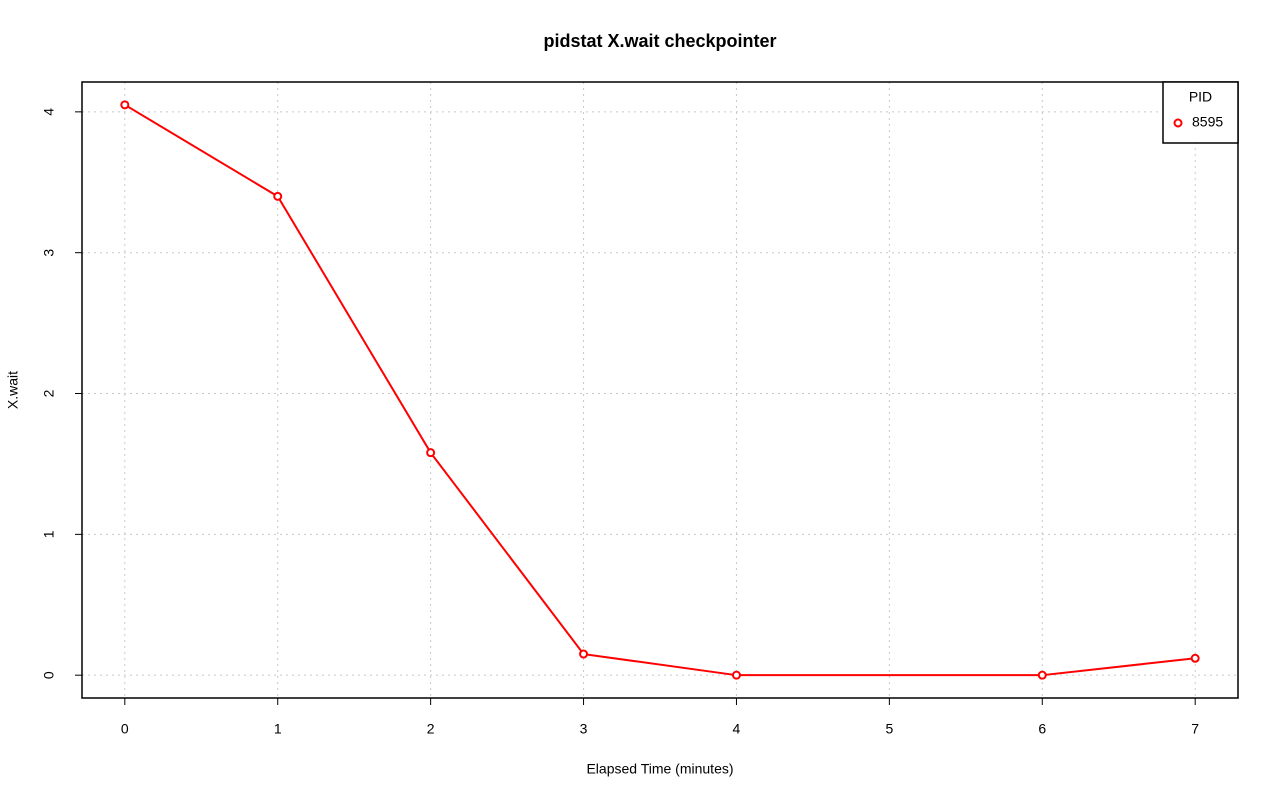 The height and width of the screenshot is (801, 1280). Describe the element at coordinates (889, 729) in the screenshot. I see `x-tick-label: 5` at that location.